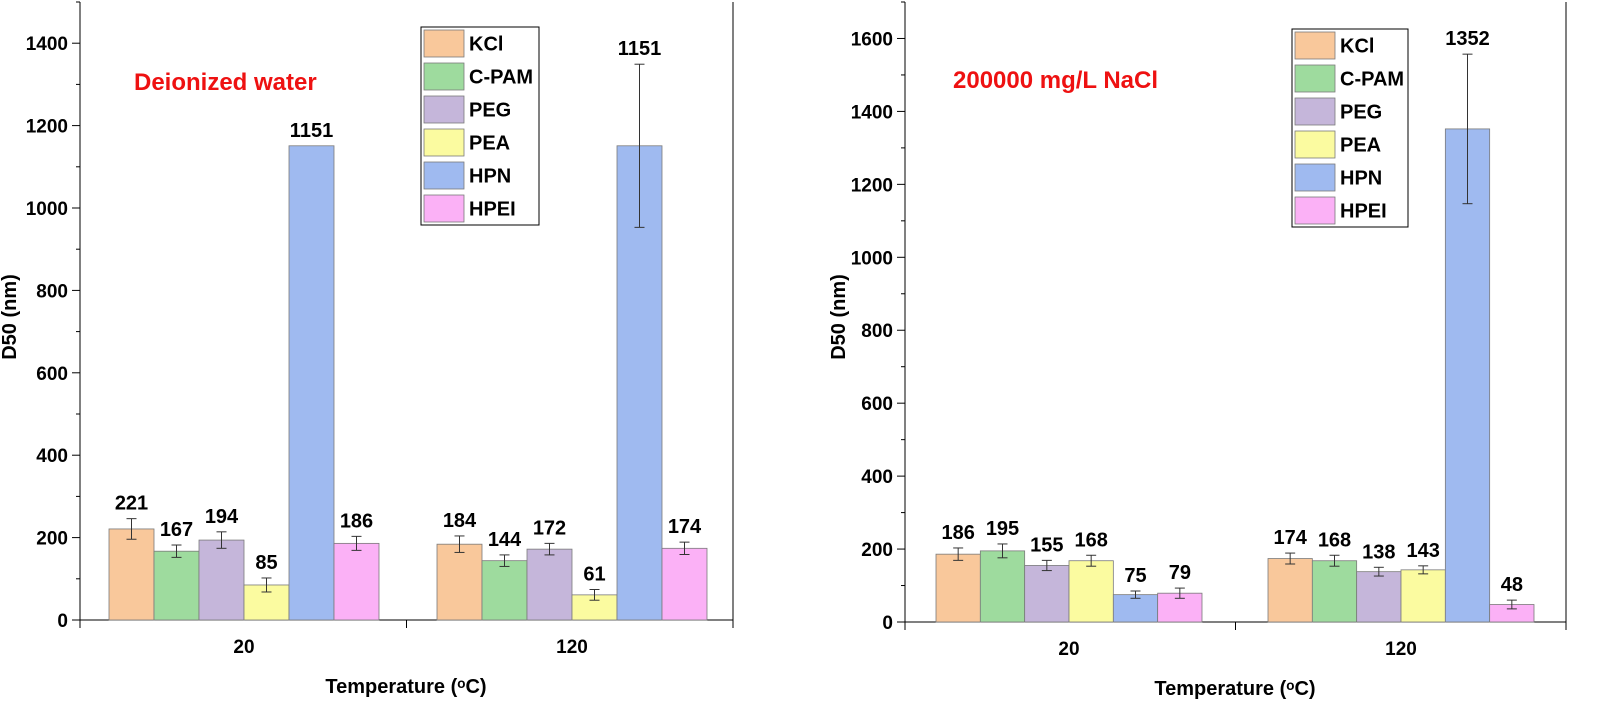  I want to click on data-label: 75, so click(1135, 576).